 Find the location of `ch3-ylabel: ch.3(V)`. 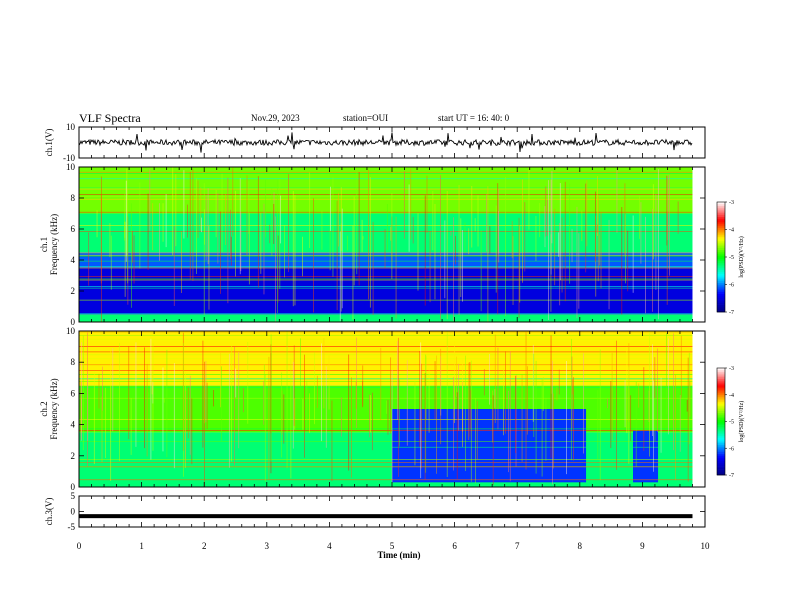

ch3-ylabel: ch.3(V) is located at coordinates (49, 512).